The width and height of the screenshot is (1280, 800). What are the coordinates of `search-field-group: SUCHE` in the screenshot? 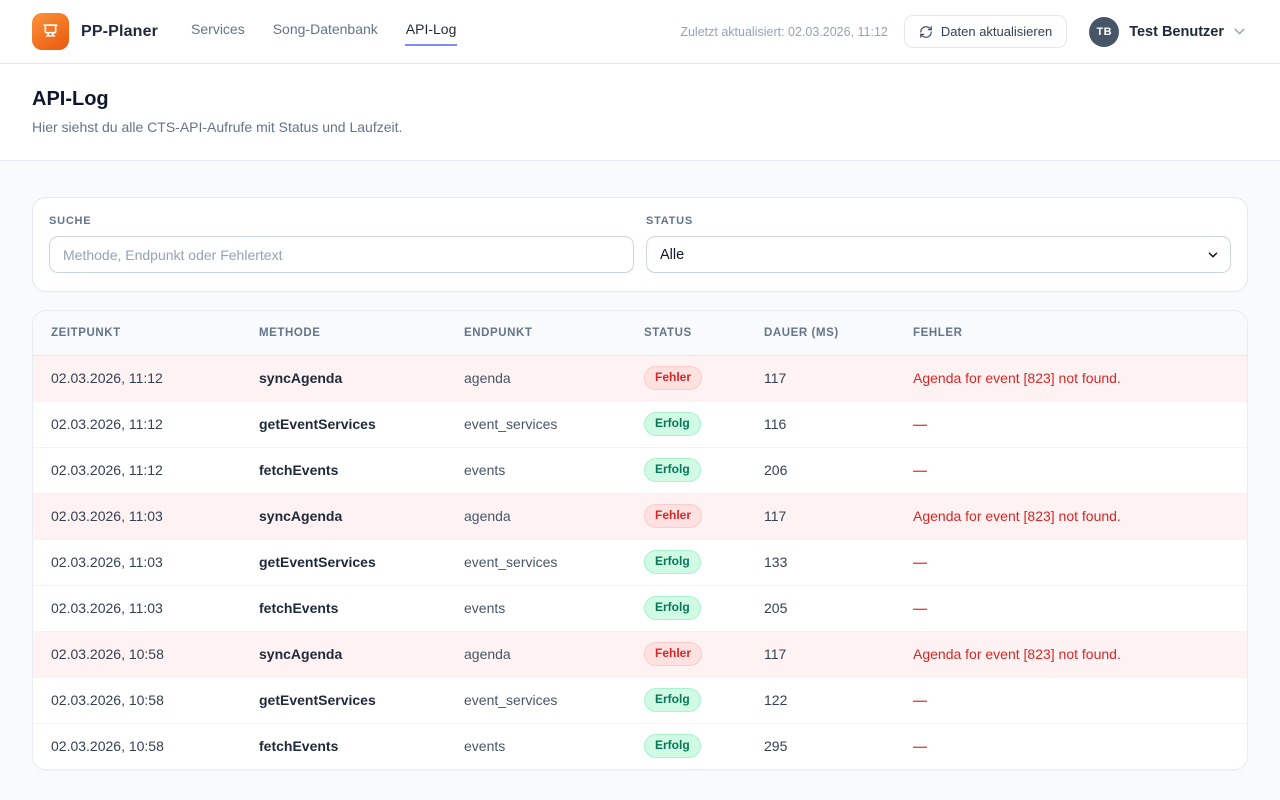 It's located at (341, 244).